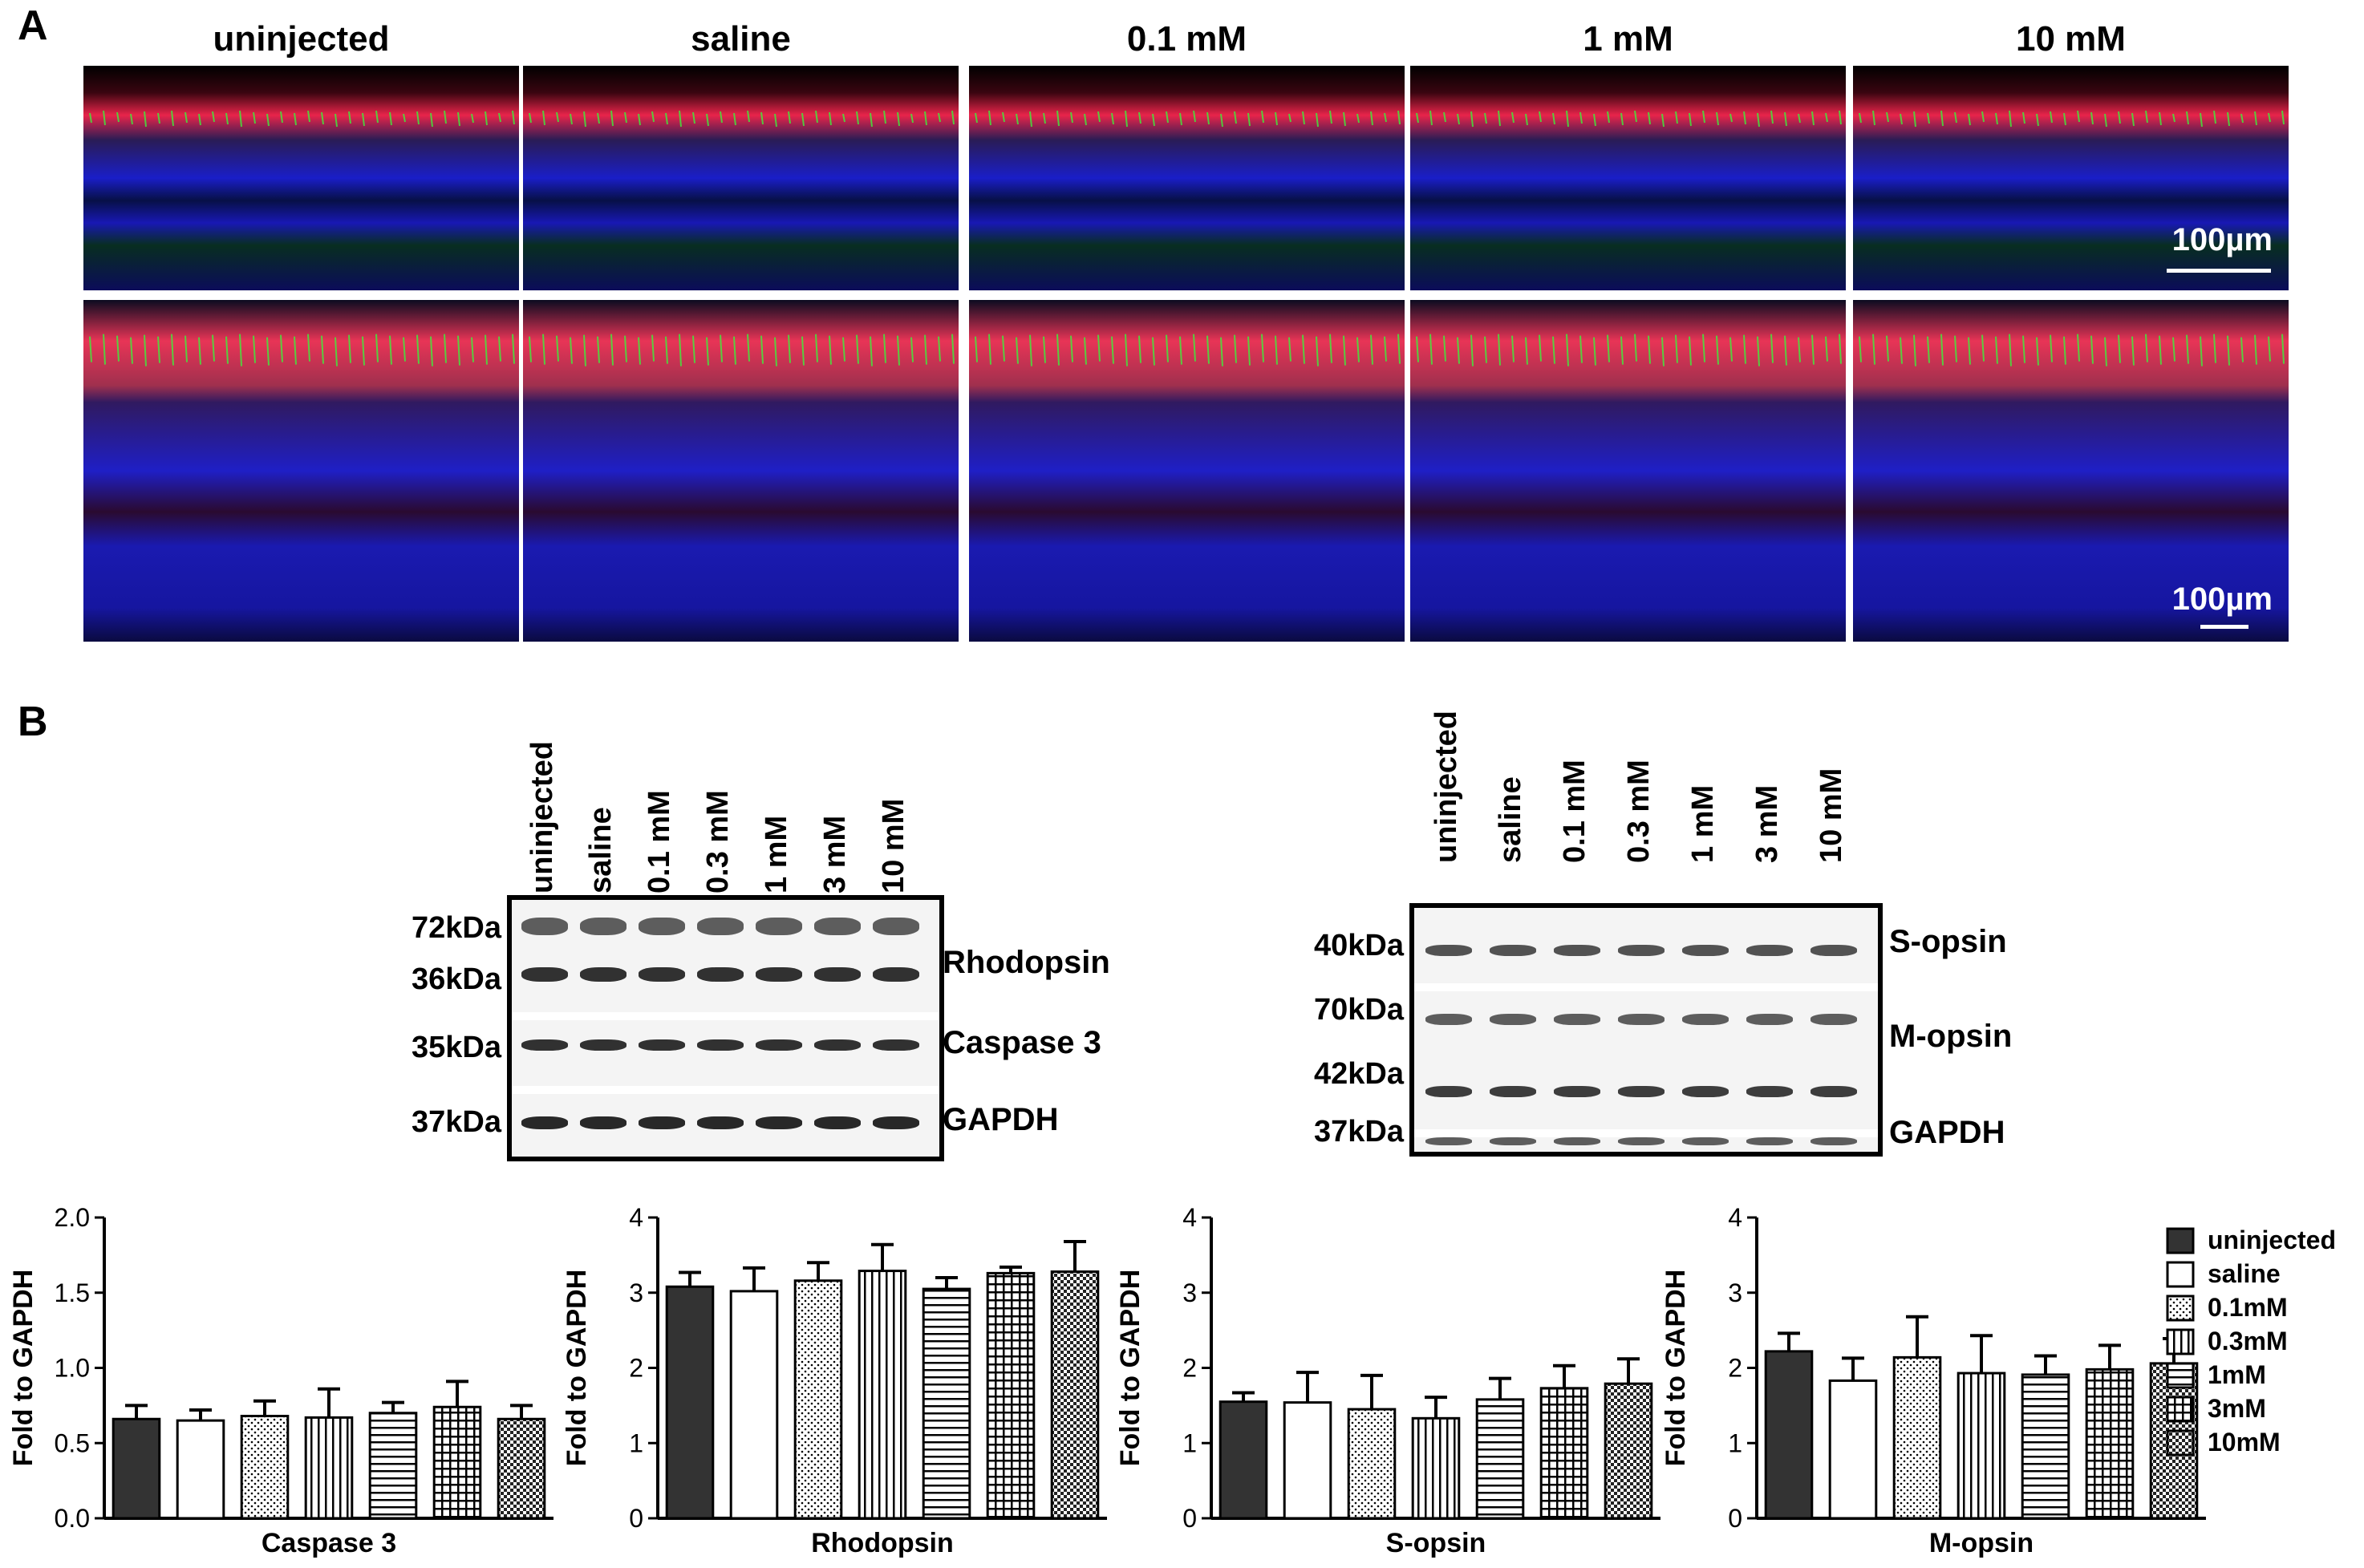  I want to click on column-header: 1 mM, so click(1628, 39).